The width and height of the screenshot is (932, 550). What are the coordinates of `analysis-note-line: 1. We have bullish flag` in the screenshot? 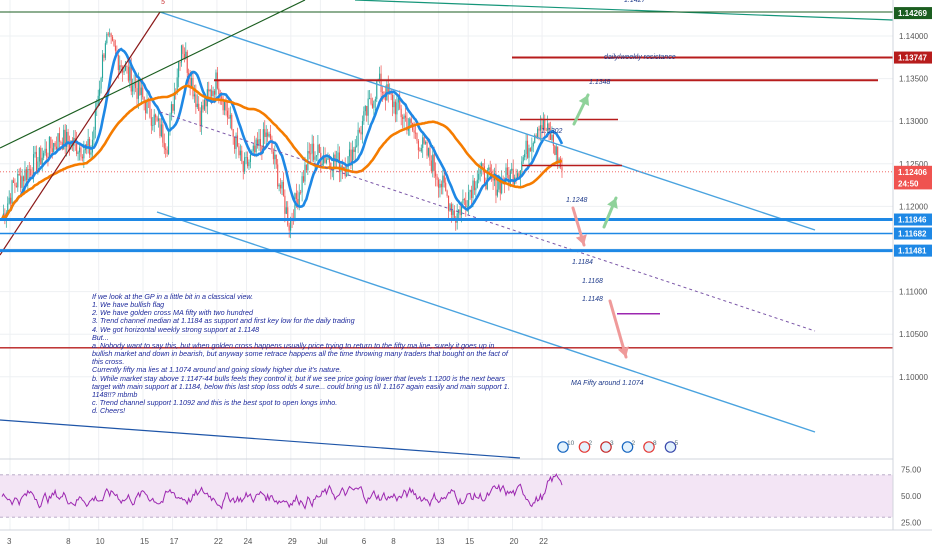 It's located at (128, 305).